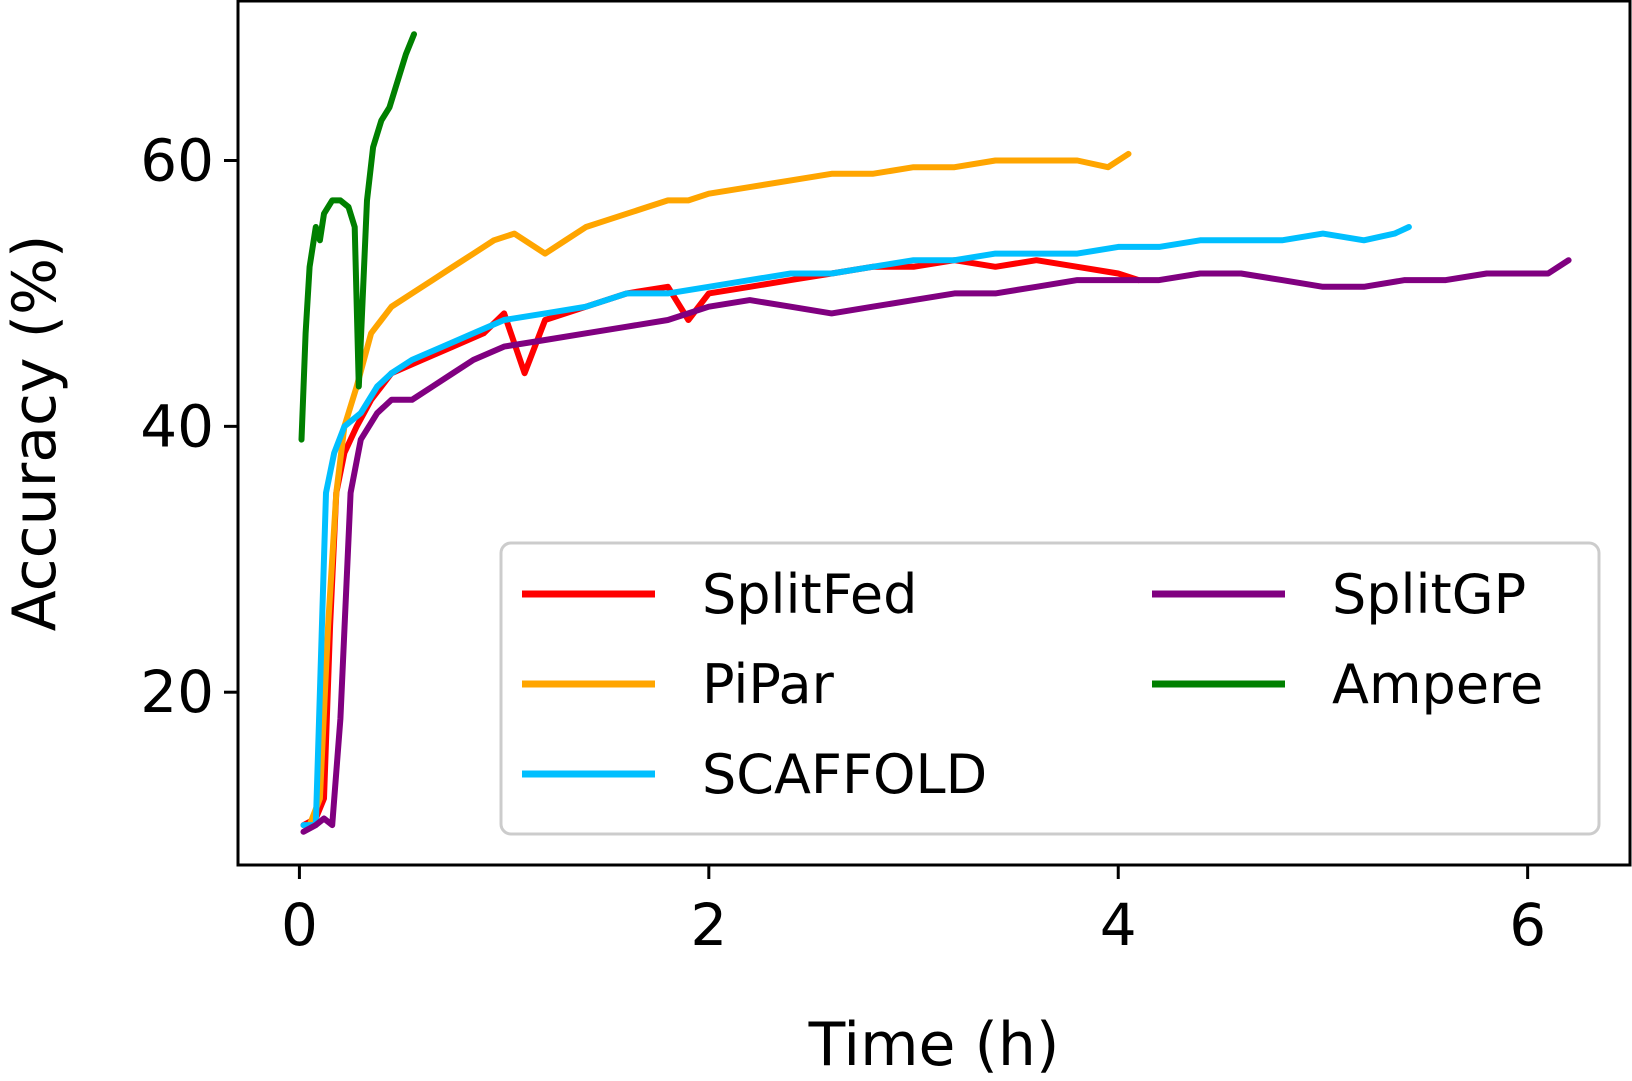 The width and height of the screenshot is (1632, 1081). What do you see at coordinates (357, 237) in the screenshot?
I see `series-line-ampere` at bounding box center [357, 237].